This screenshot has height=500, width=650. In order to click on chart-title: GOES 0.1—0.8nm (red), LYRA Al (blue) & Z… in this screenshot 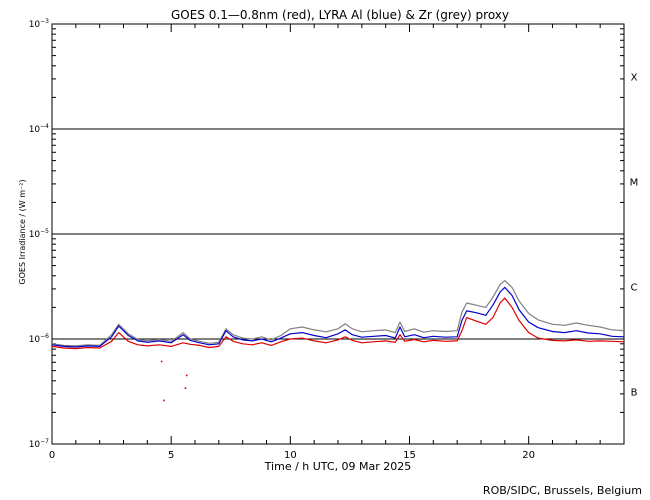, I will do `click(340, 15)`.